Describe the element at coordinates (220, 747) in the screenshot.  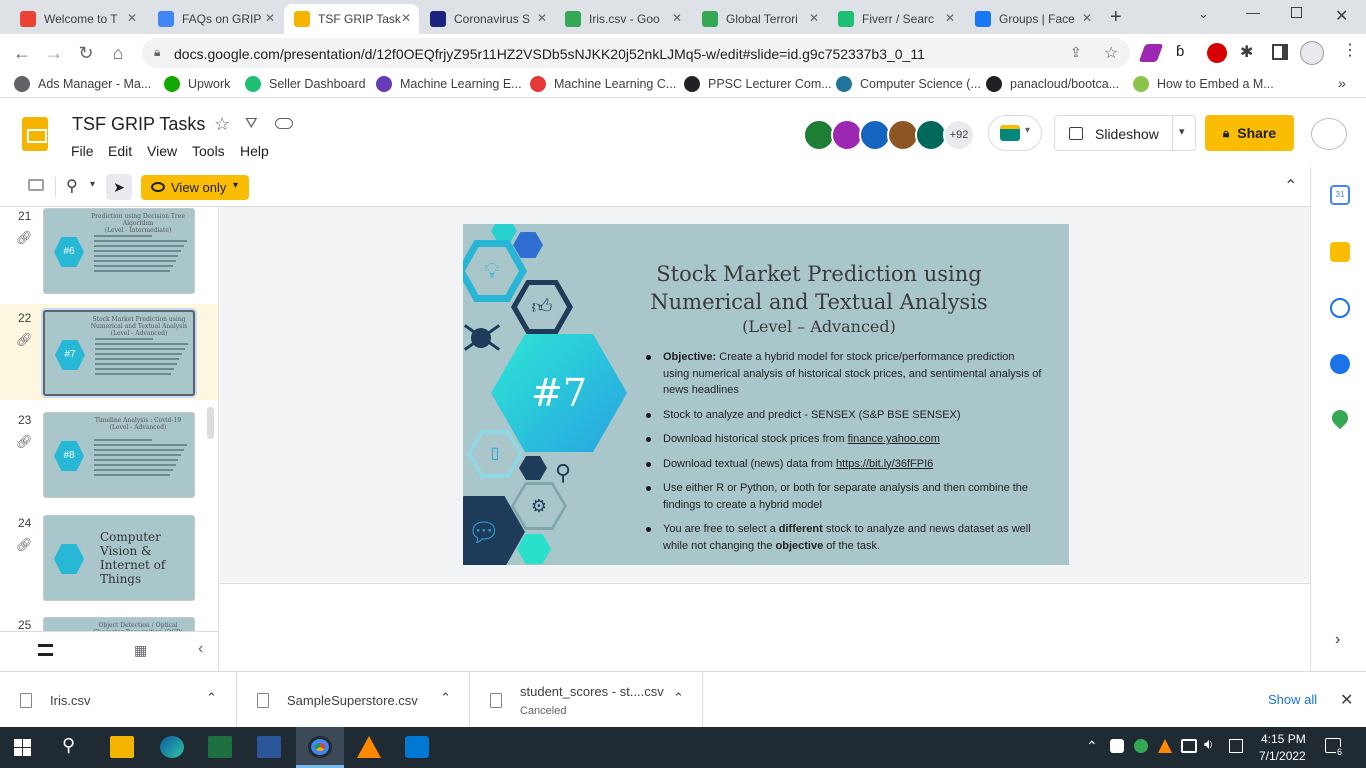
I see `excel-icon` at that location.